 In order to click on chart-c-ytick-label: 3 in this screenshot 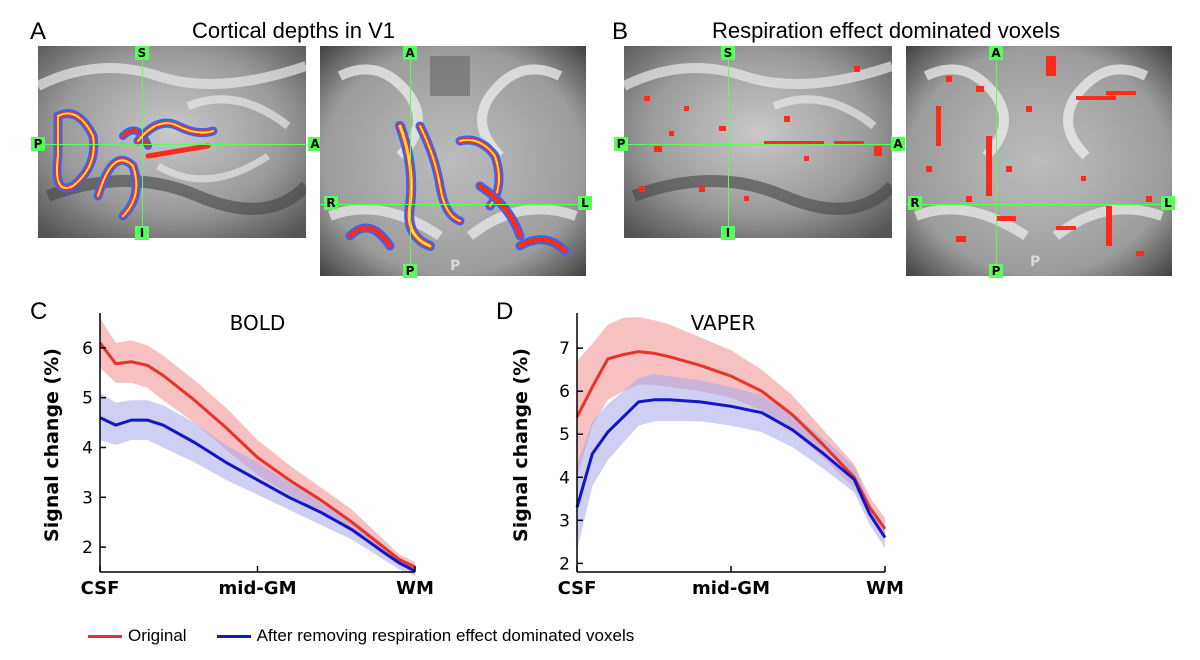, I will do `click(87, 498)`.